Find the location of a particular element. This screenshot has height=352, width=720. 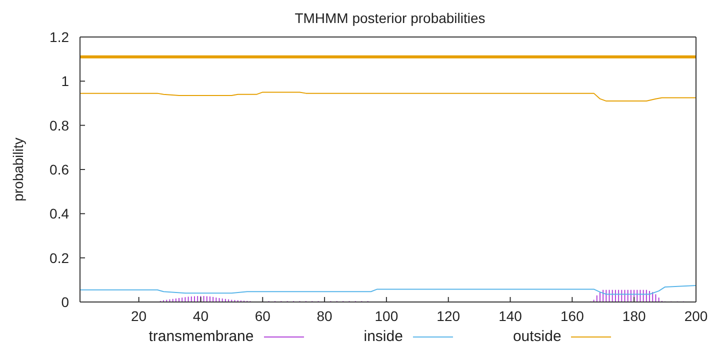

y-tick-label: 0.6 is located at coordinates (60, 169).